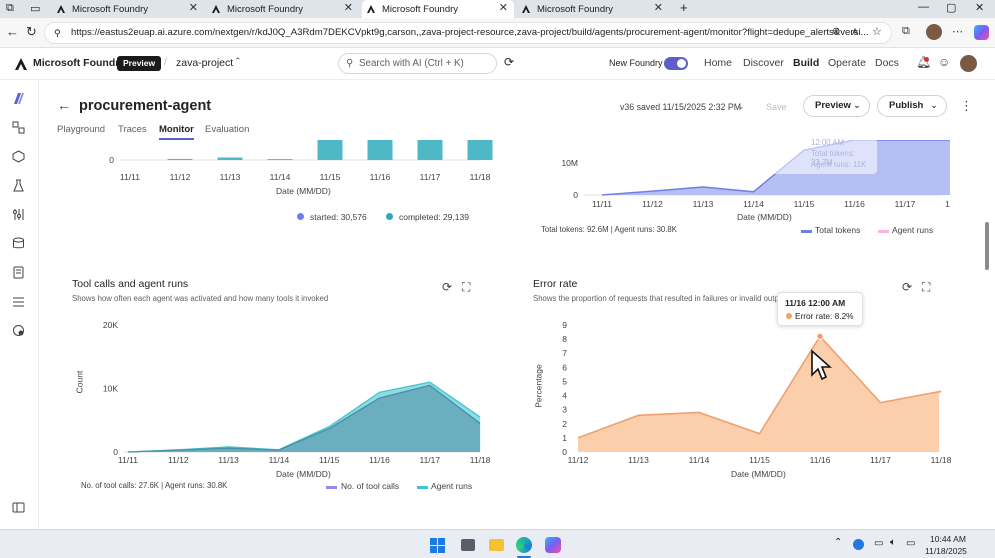 The width and height of the screenshot is (995, 558). I want to click on tab-traces: Traces, so click(132, 129).